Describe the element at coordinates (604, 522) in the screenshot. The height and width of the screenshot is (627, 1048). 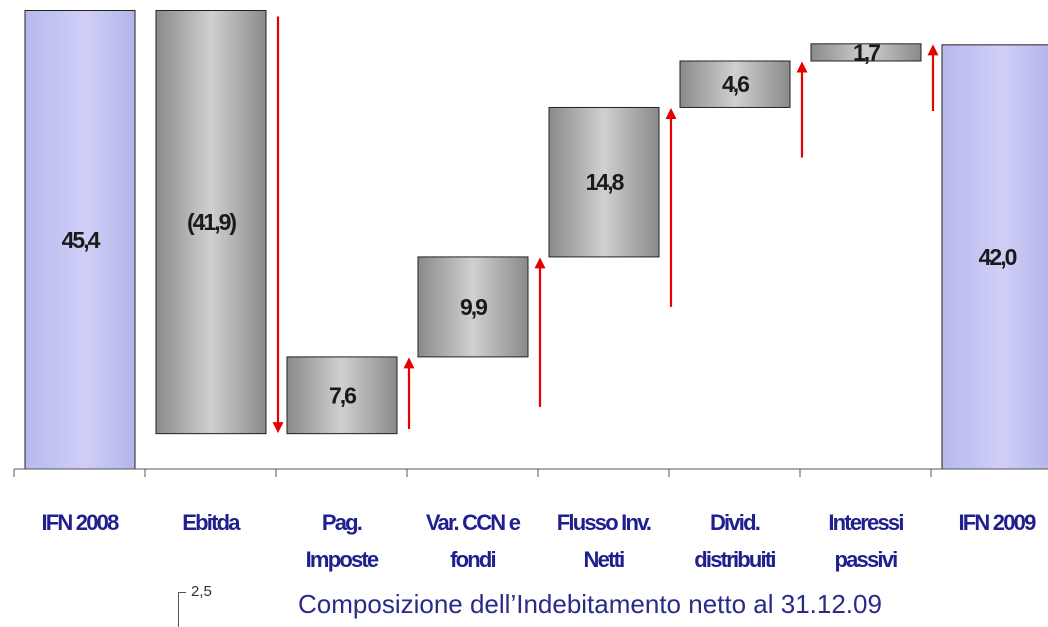
I see `category-label: Flusso Inv.` at that location.